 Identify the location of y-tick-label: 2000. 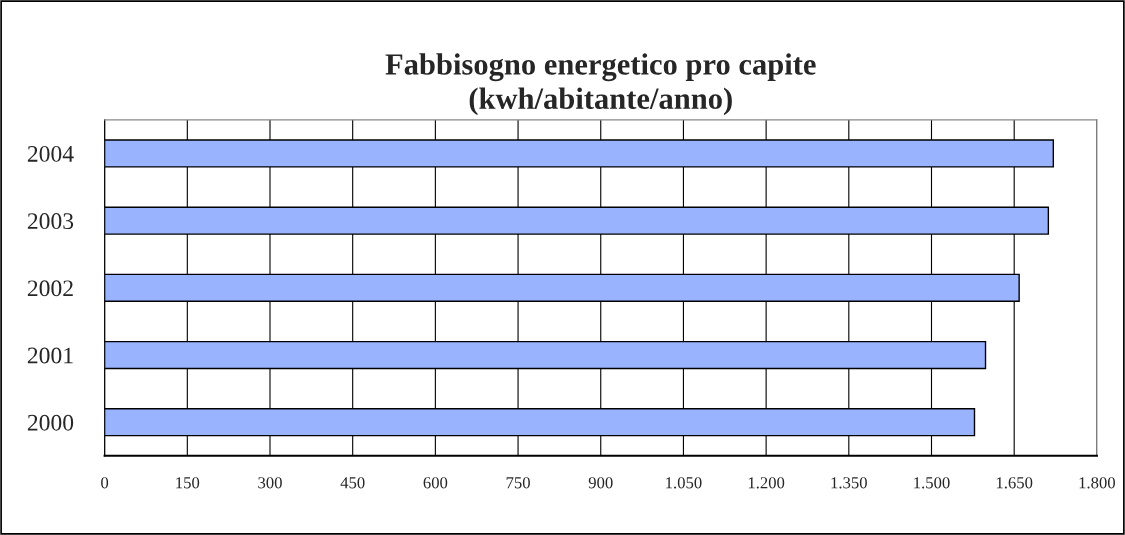
(50, 422).